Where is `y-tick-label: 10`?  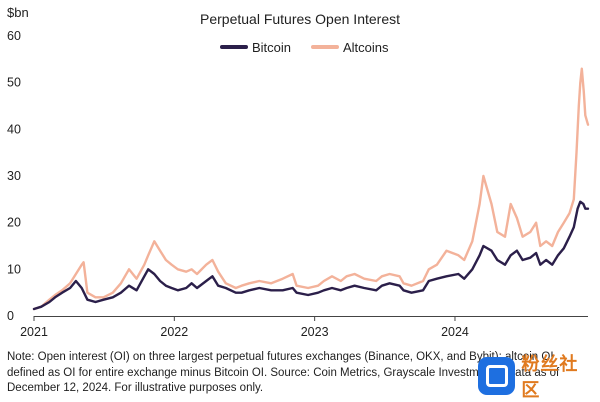 y-tick-label: 10 is located at coordinates (14, 269).